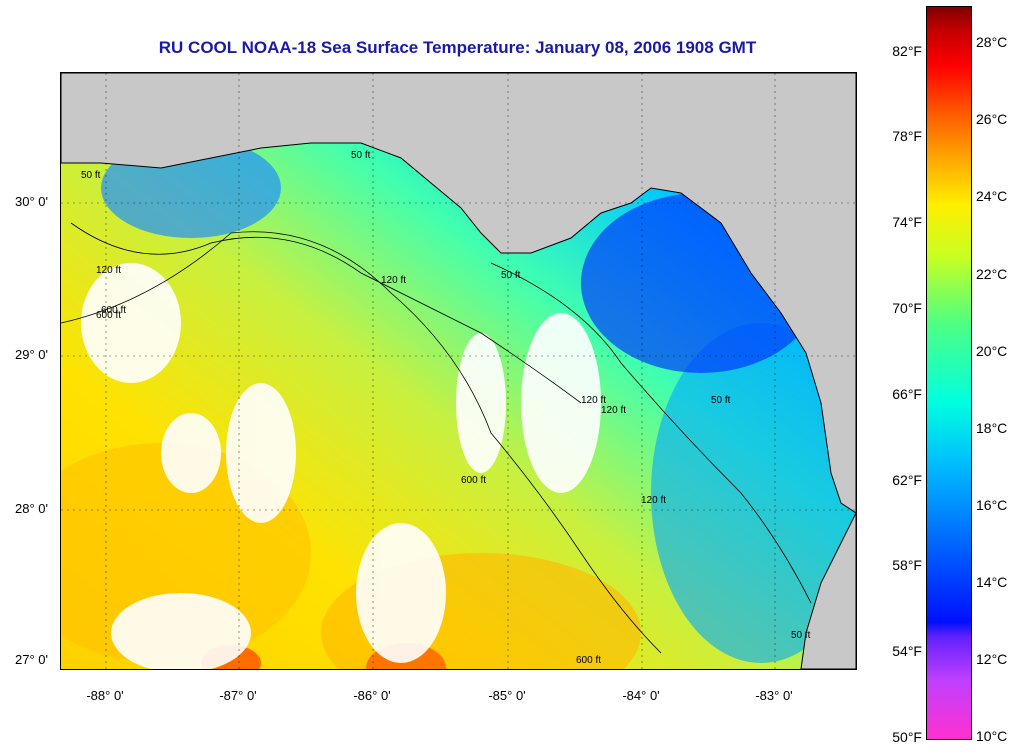 This screenshot has height=754, width=1024. Describe the element at coordinates (992, 274) in the screenshot. I see `c-label-22: 22°C` at that location.